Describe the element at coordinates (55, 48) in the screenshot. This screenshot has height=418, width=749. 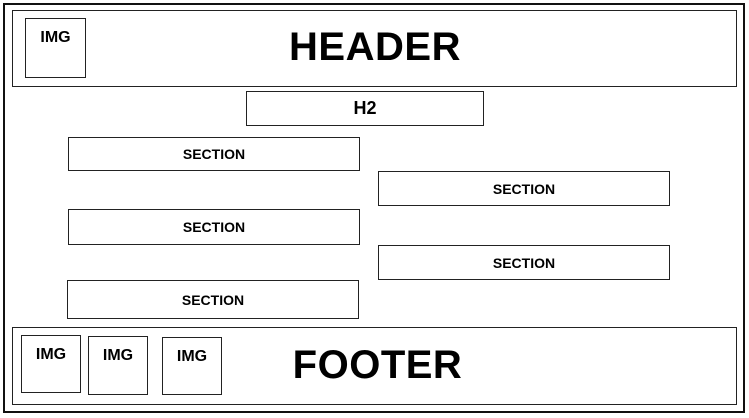
I see `header-image-placeholder: IMG` at that location.